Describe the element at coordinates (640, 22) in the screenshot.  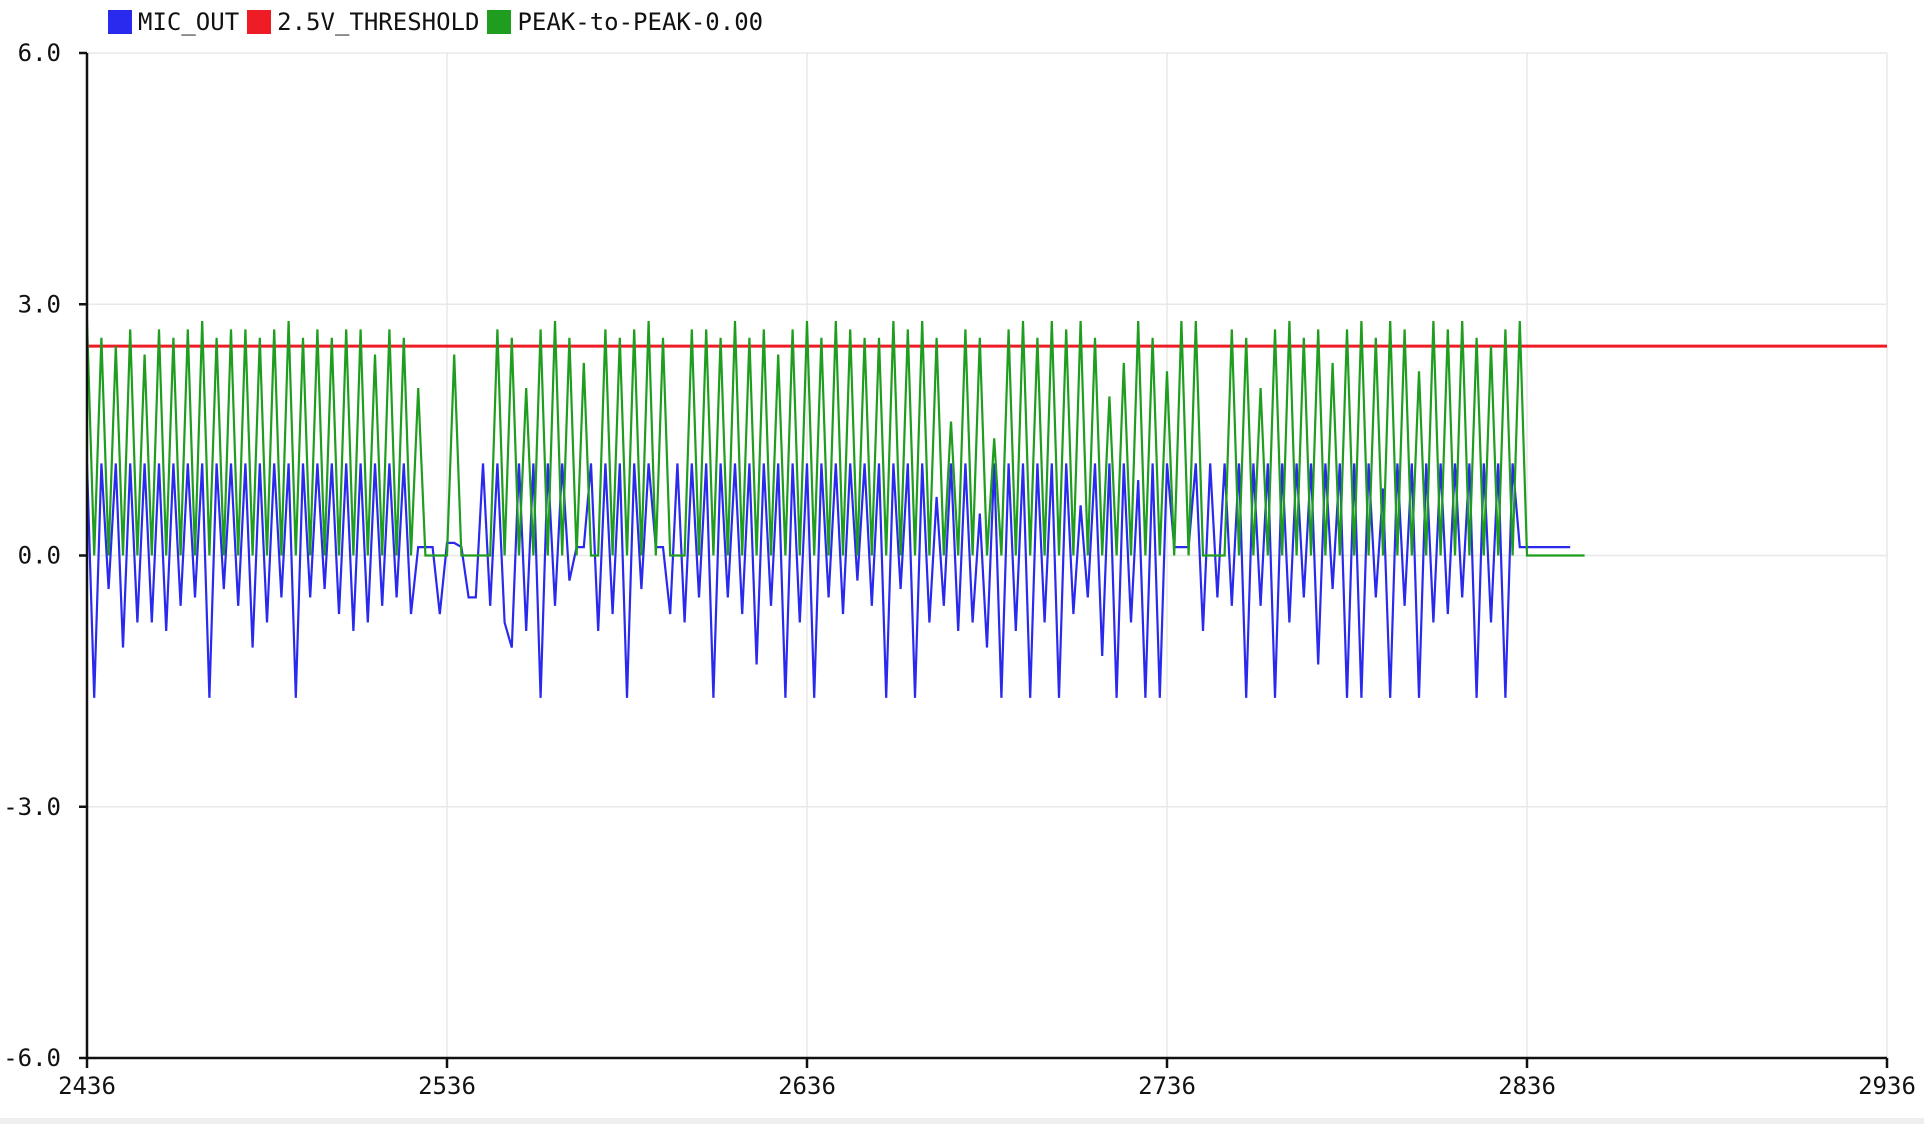
I see `legend-label-peak-to-peak: PEAK-to-PEAK-0.00` at that location.